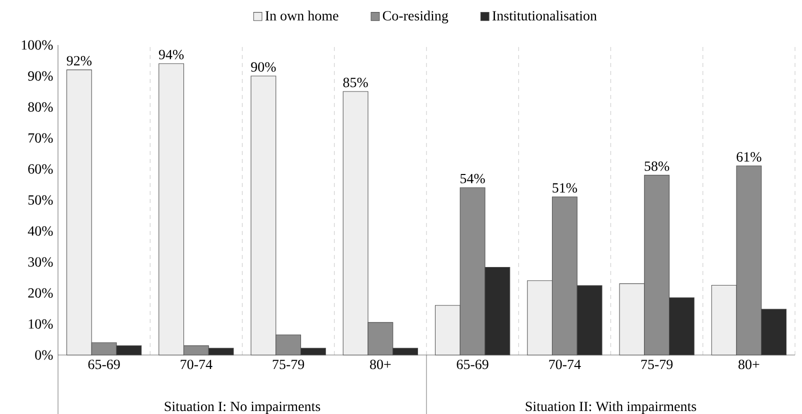  I want to click on y-tick-label: 70%, so click(40, 138).